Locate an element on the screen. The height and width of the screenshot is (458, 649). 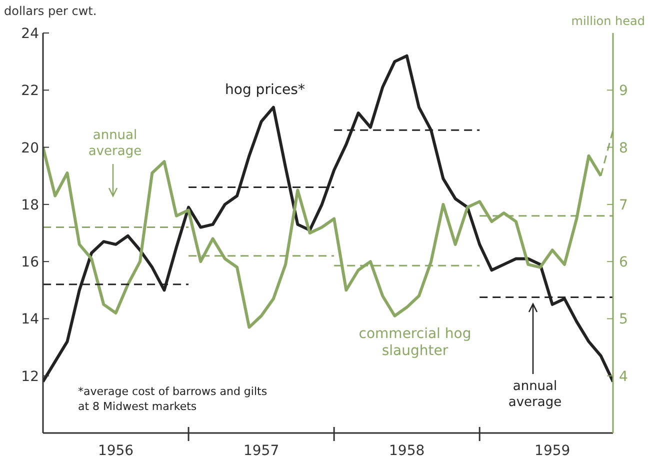
y2-axis-title: million head is located at coordinates (608, 21).